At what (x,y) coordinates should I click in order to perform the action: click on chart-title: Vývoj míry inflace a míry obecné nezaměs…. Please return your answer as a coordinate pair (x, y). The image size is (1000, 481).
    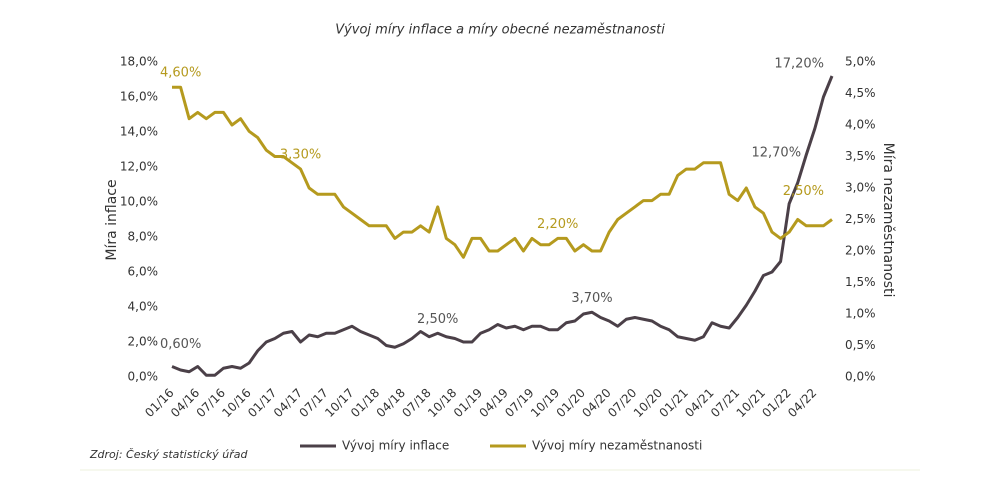
    Looking at the image, I should click on (500, 30).